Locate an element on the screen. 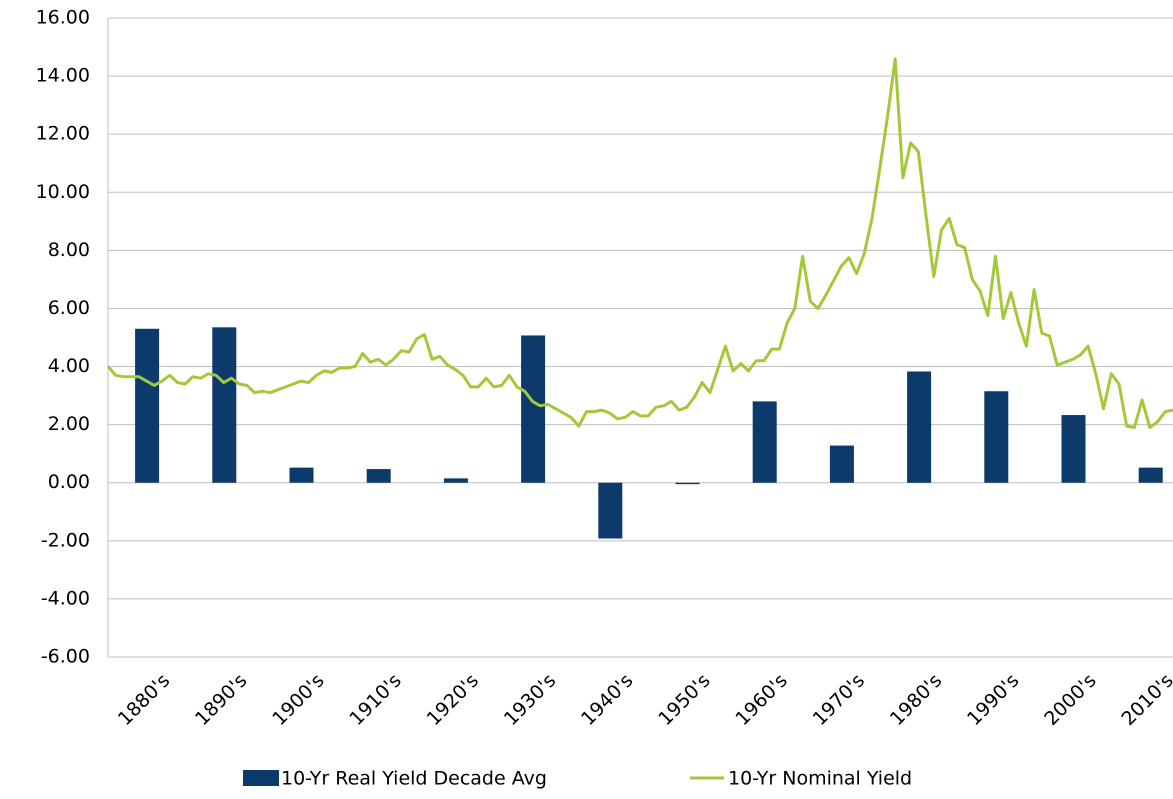 This screenshot has height=799, width=1173. y-tick-label: -6.00 is located at coordinates (65, 657).